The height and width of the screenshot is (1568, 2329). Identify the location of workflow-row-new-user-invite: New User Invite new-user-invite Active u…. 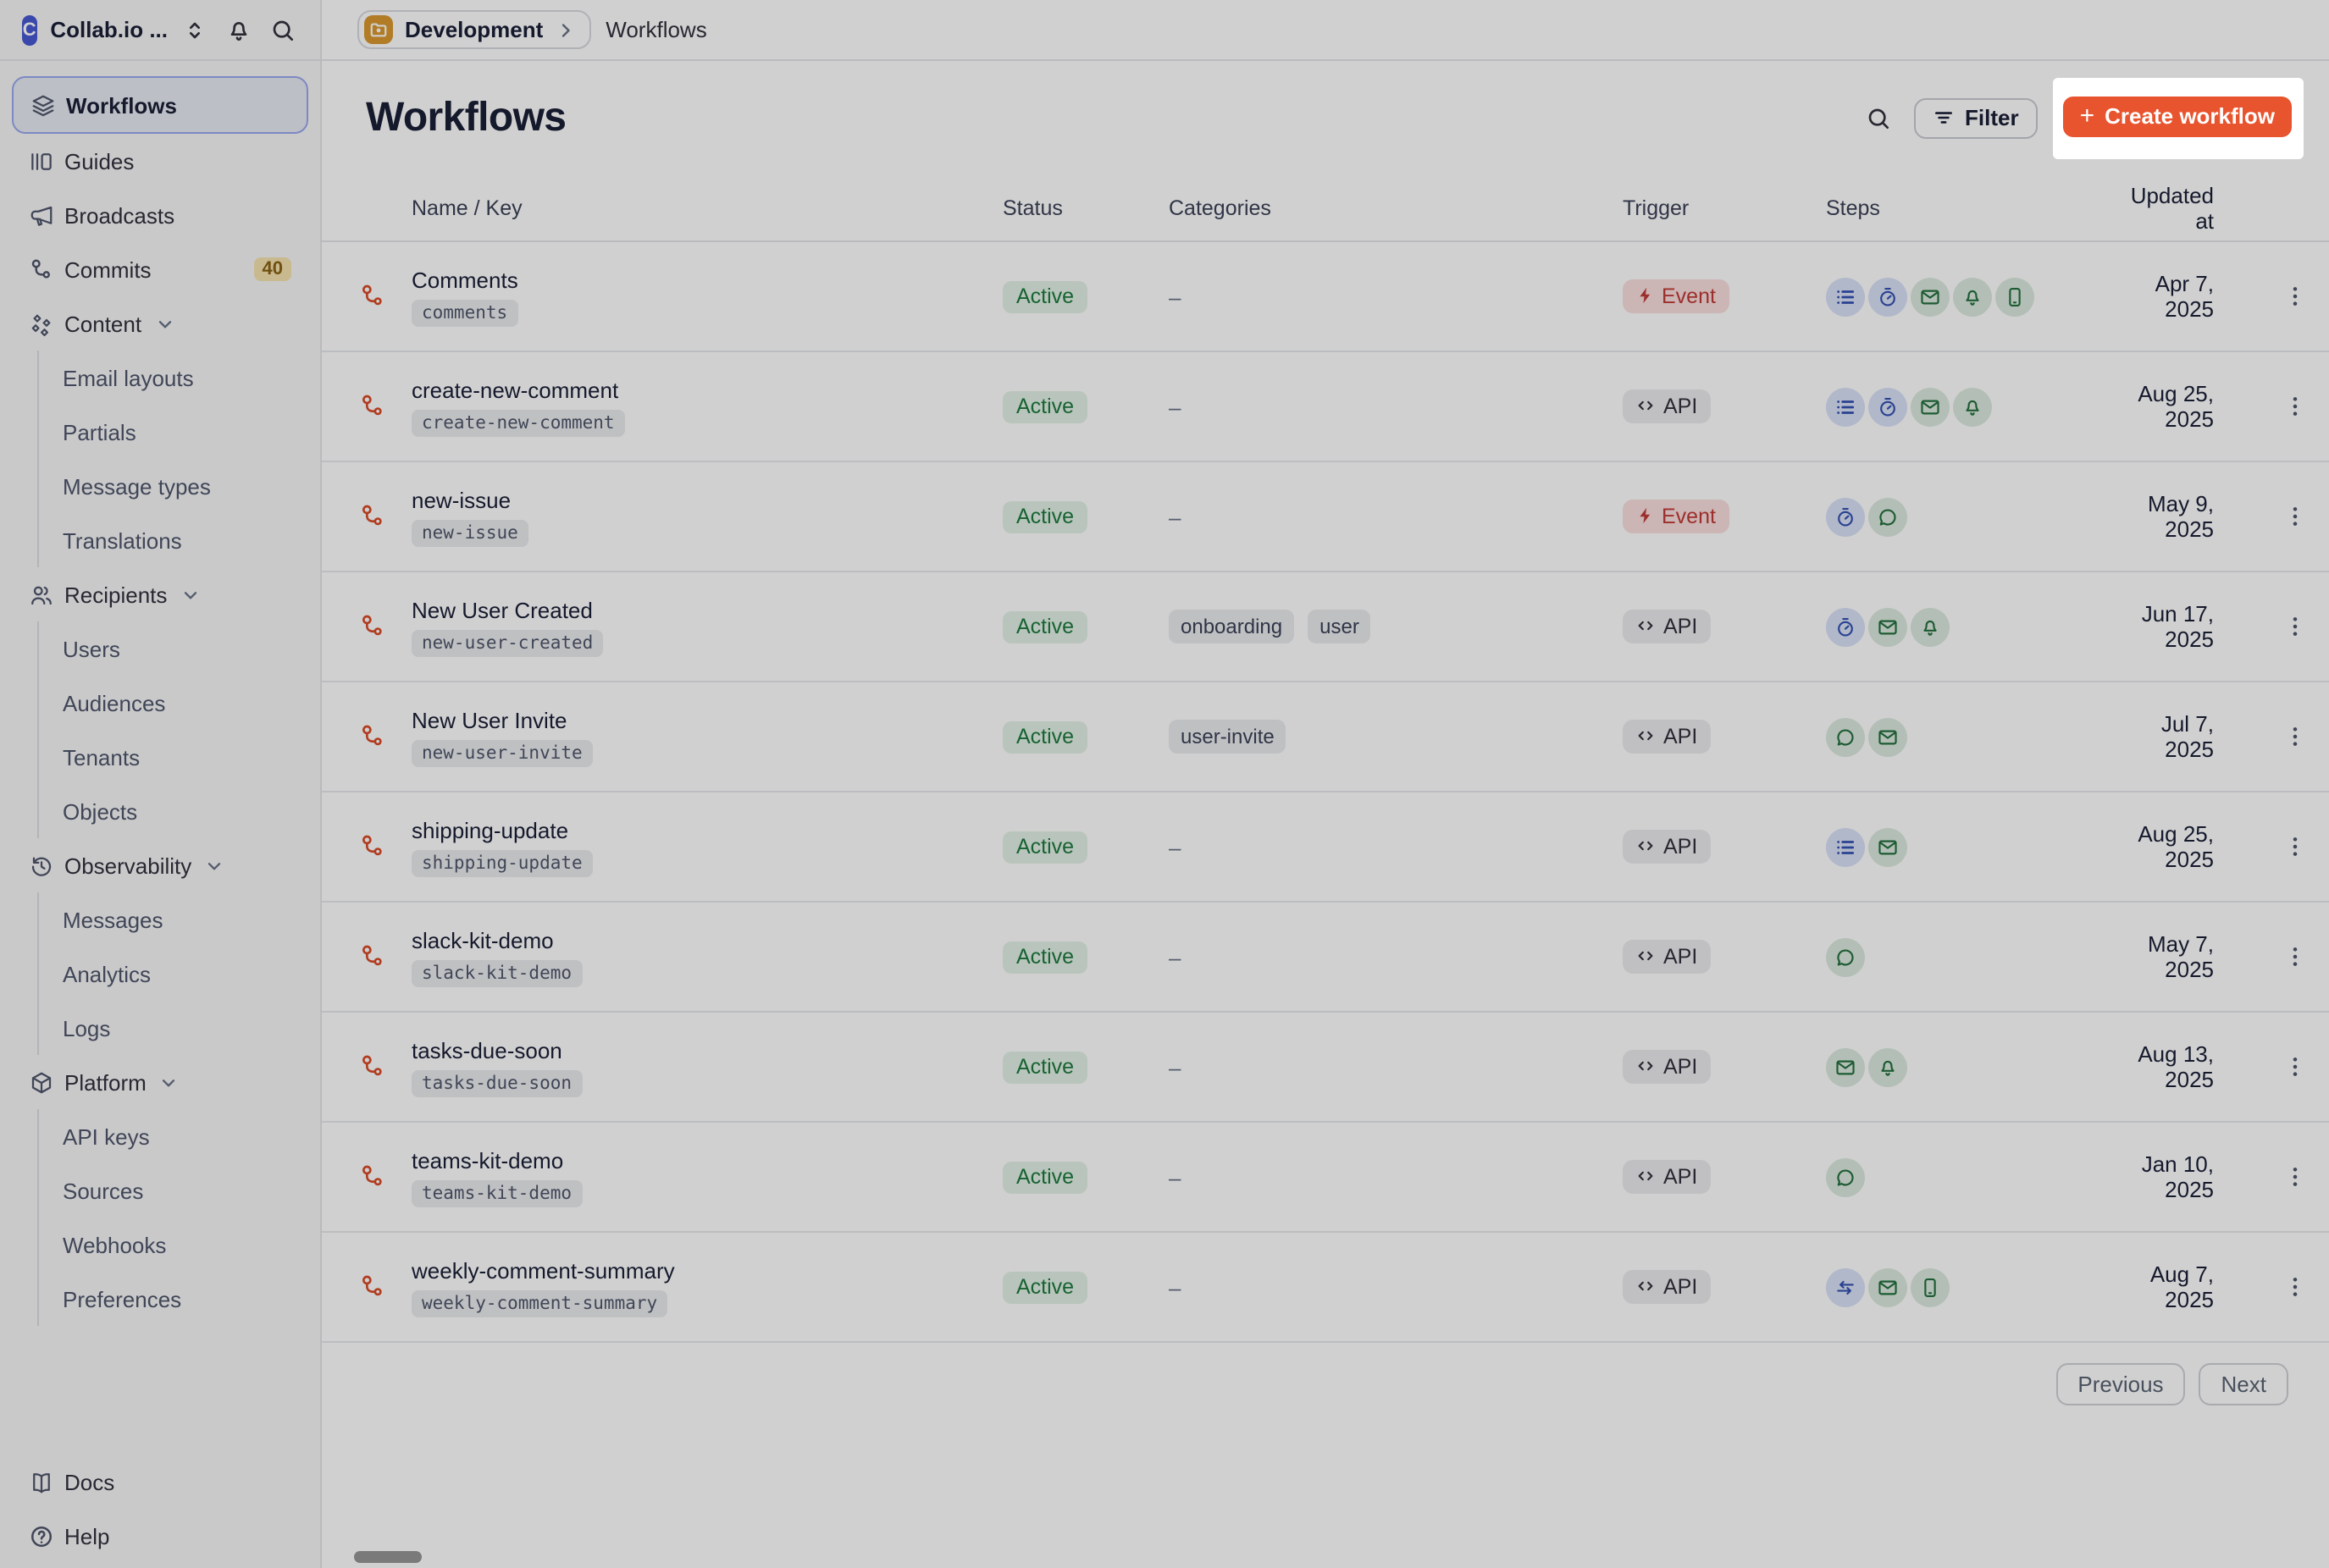
(1325, 737).